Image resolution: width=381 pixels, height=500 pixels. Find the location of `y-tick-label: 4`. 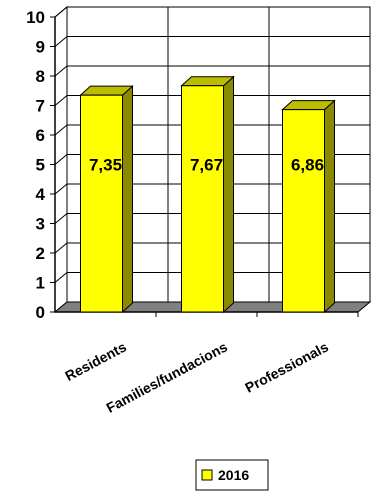

y-tick-label: 4 is located at coordinates (41, 194).